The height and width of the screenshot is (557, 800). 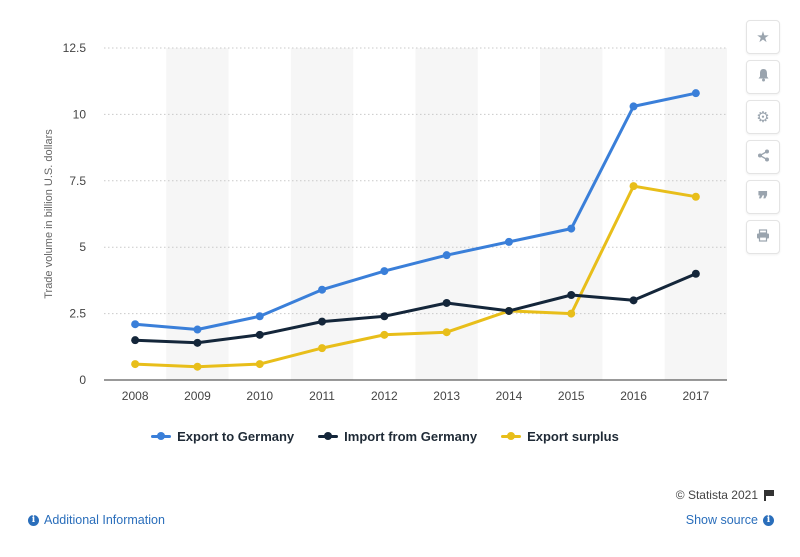 What do you see at coordinates (259, 396) in the screenshot?
I see `x-tick-label: 2010` at bounding box center [259, 396].